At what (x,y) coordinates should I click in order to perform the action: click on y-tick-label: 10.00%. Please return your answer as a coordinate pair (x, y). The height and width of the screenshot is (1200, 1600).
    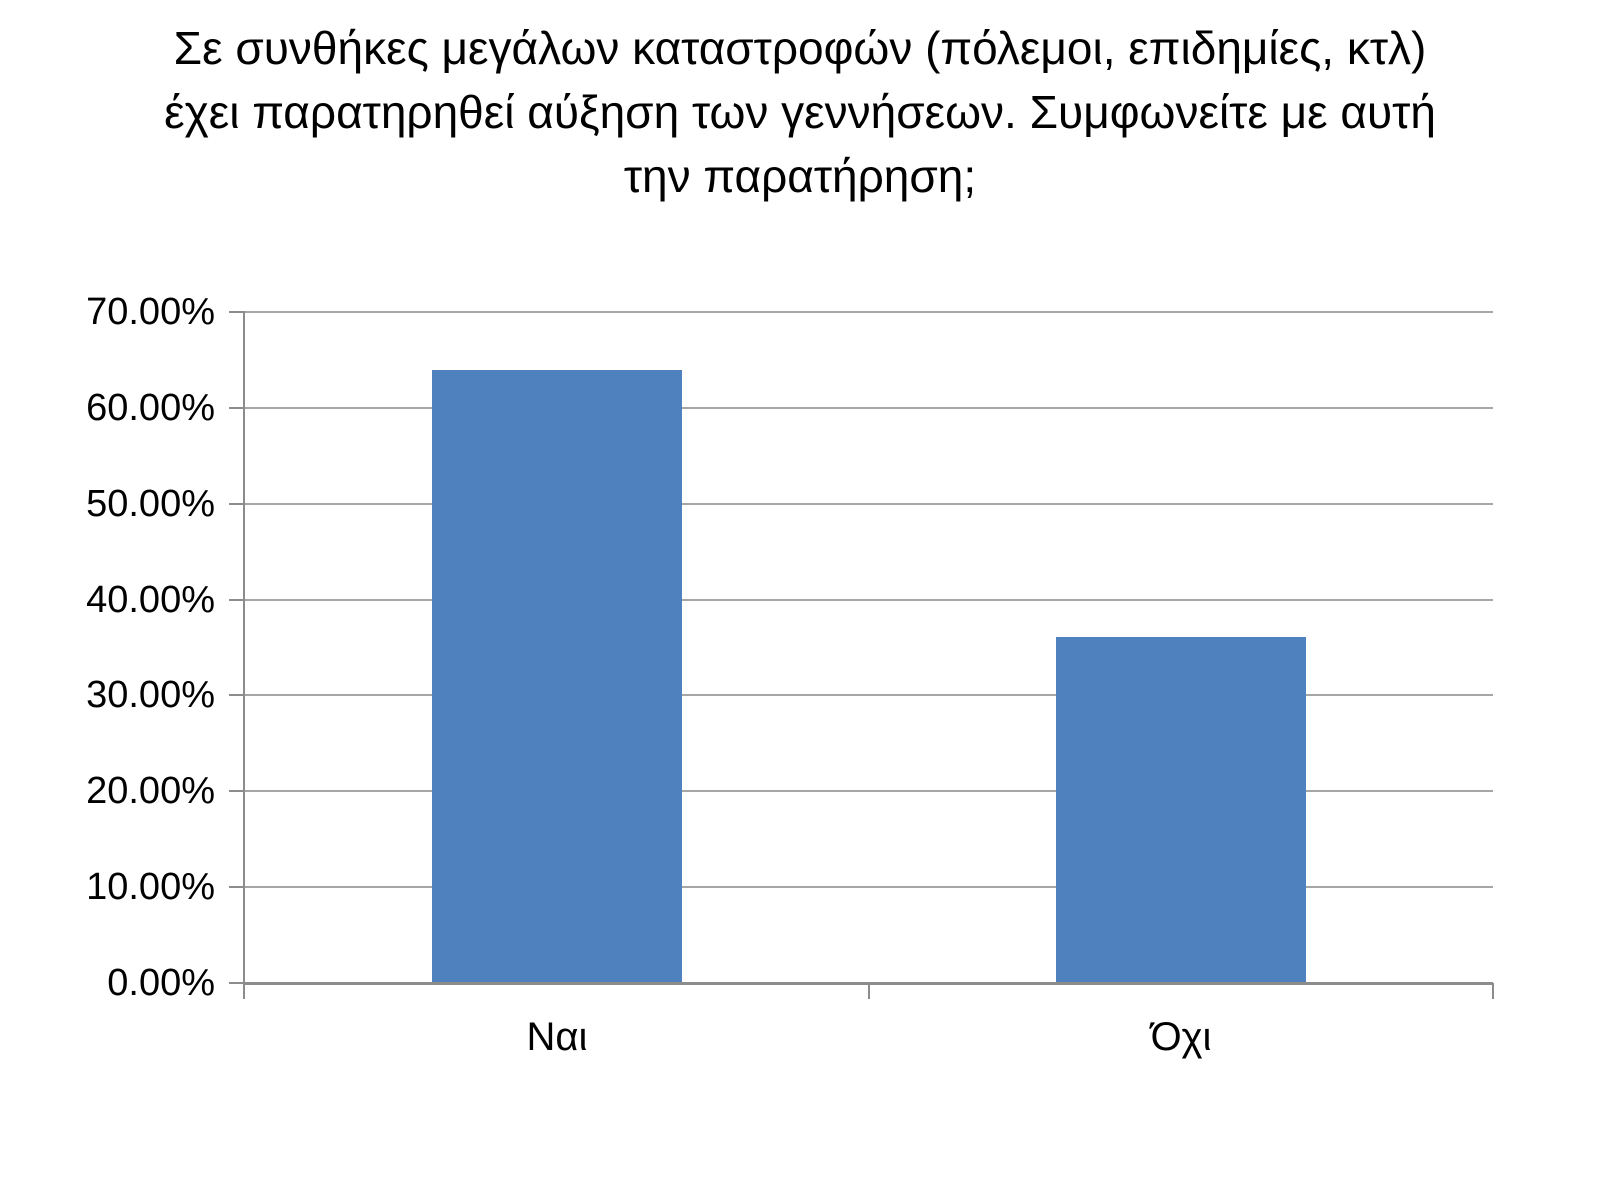
    Looking at the image, I should click on (150, 887).